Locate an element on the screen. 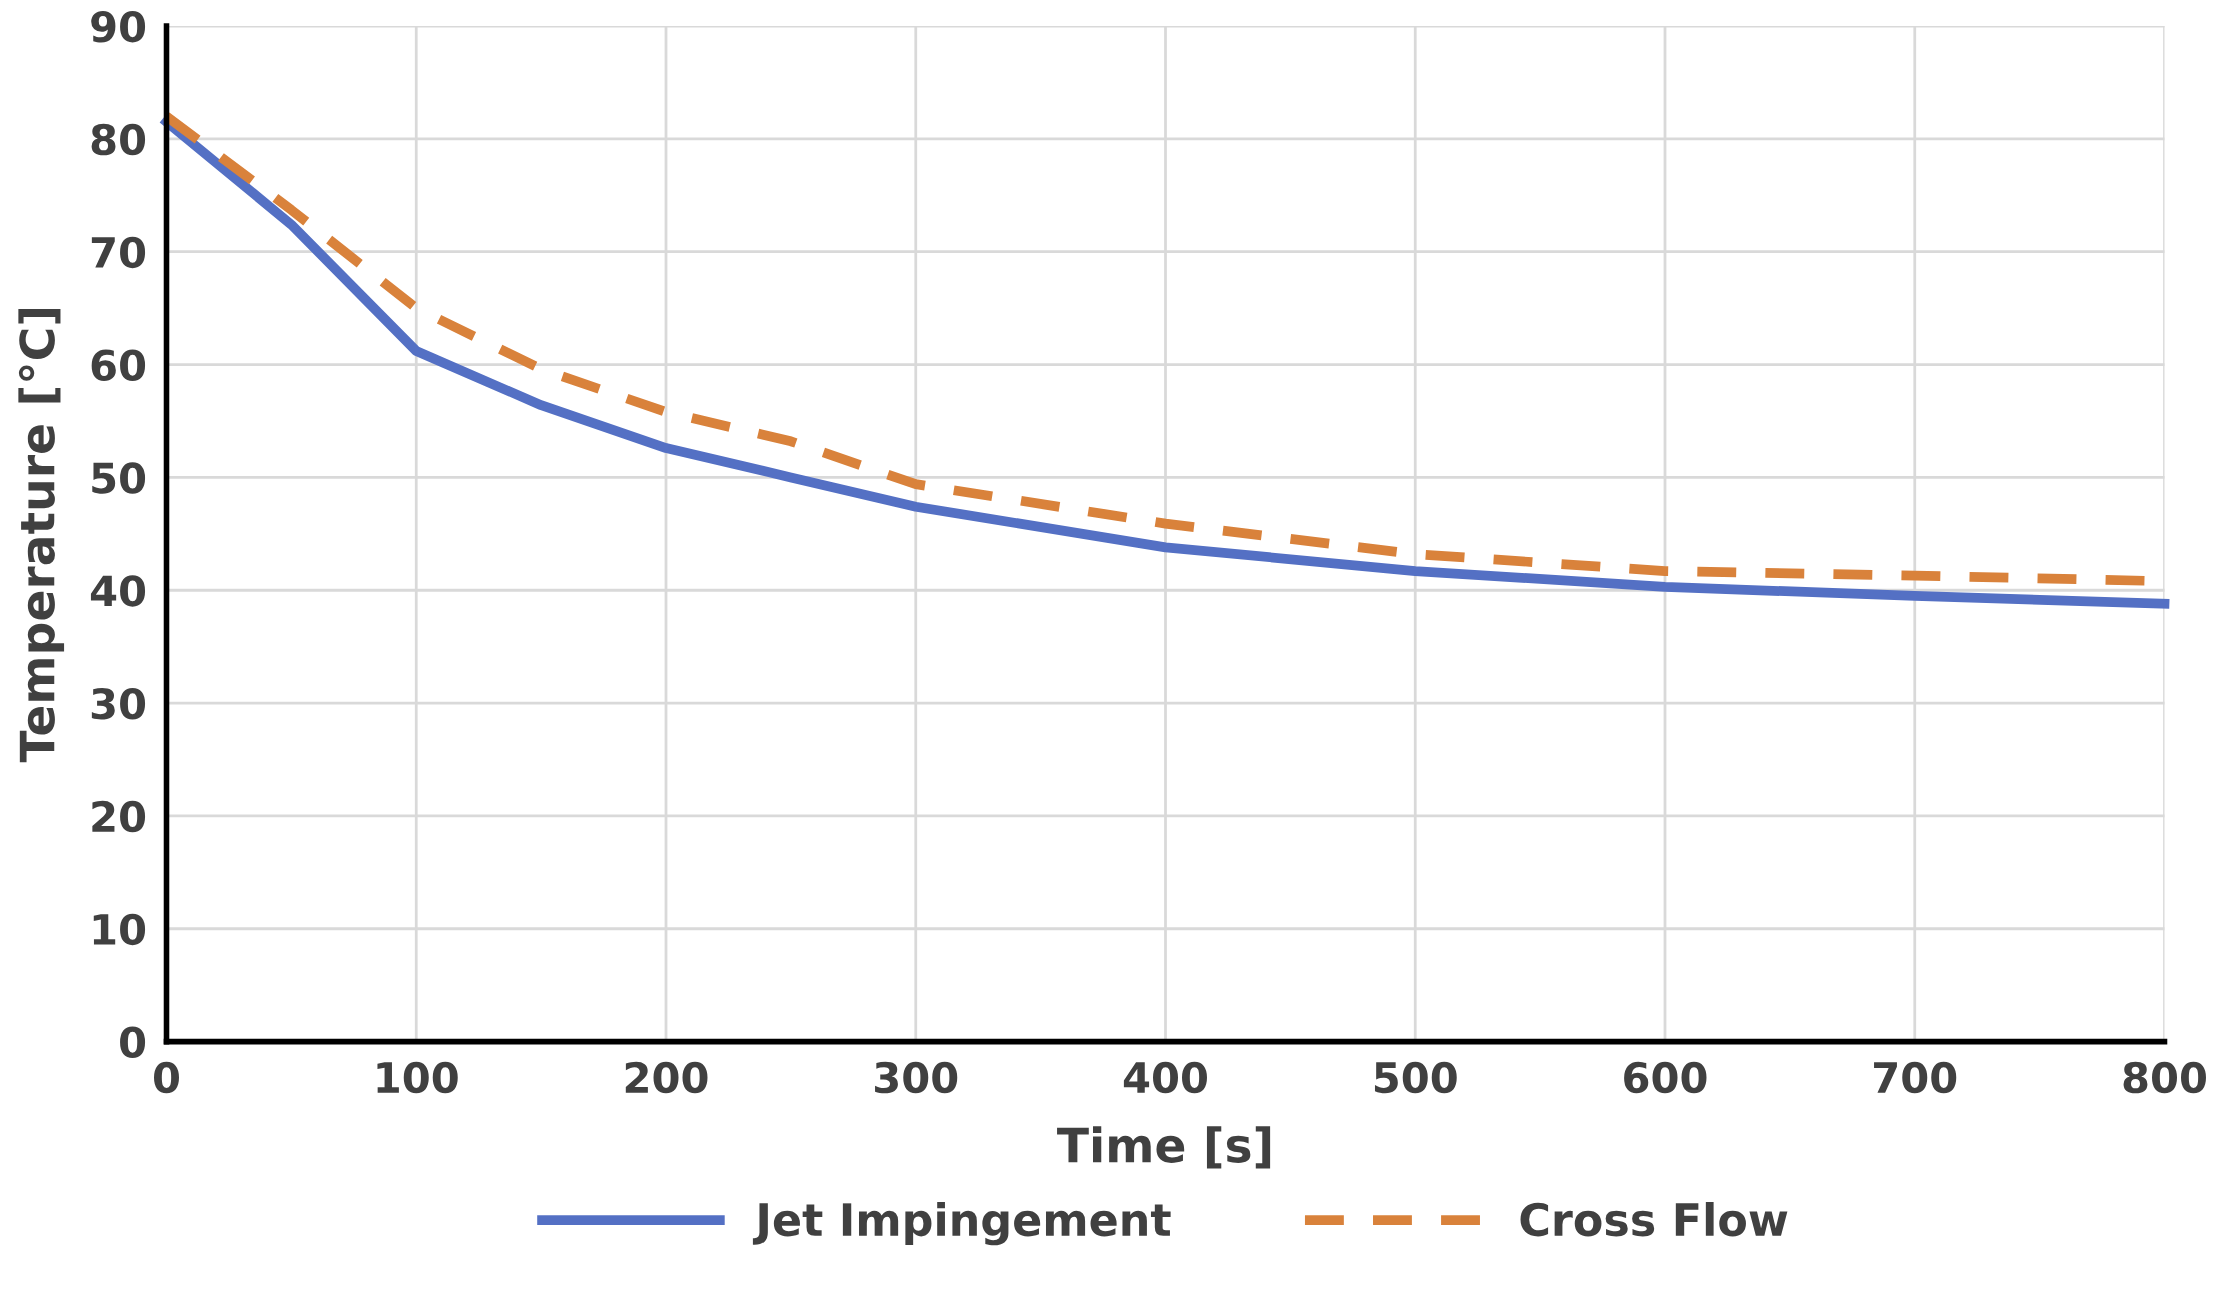 The width and height of the screenshot is (2220, 1302). x-tick-label: 300 is located at coordinates (916, 1077).